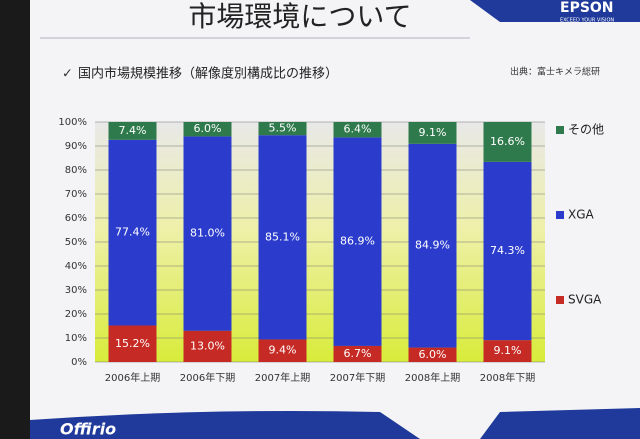 The image size is (640, 439). I want to click on header-band, so click(555, 11).